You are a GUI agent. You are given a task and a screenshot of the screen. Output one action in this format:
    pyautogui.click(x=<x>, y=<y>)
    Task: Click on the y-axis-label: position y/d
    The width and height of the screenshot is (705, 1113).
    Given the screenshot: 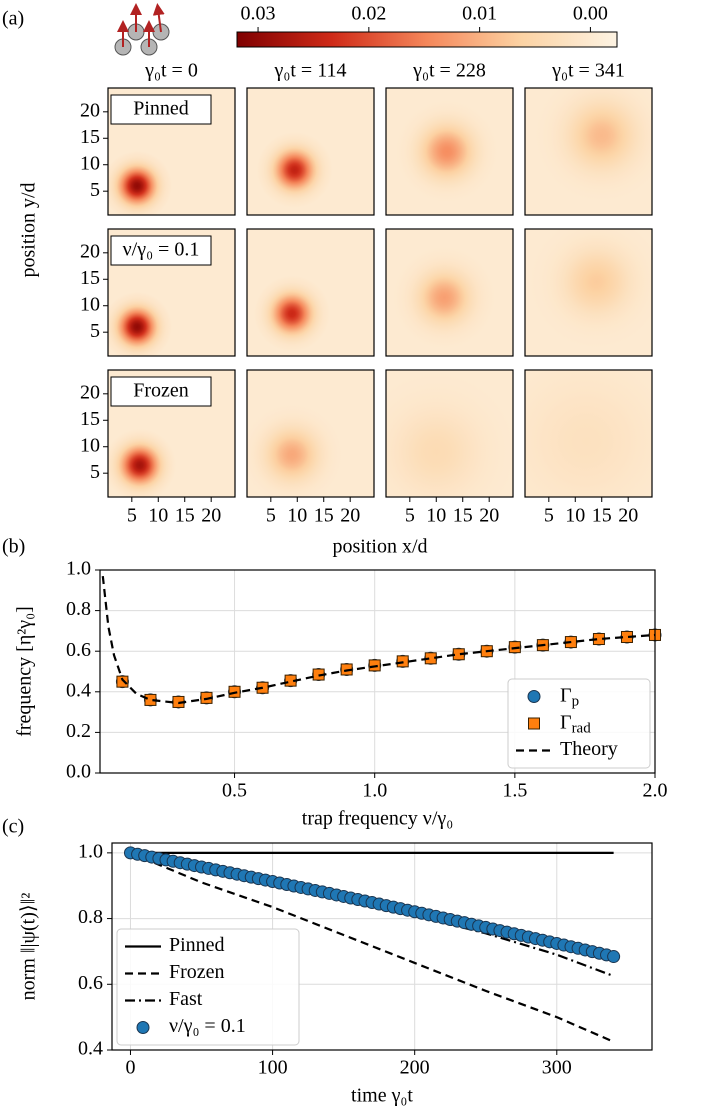 What is the action you would take?
    pyautogui.click(x=29, y=229)
    